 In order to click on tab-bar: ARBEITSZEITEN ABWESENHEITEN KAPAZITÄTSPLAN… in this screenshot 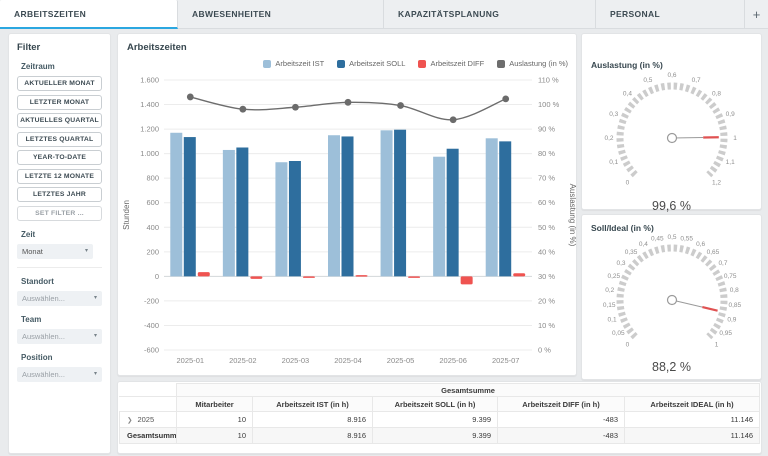, I will do `click(384, 14)`.